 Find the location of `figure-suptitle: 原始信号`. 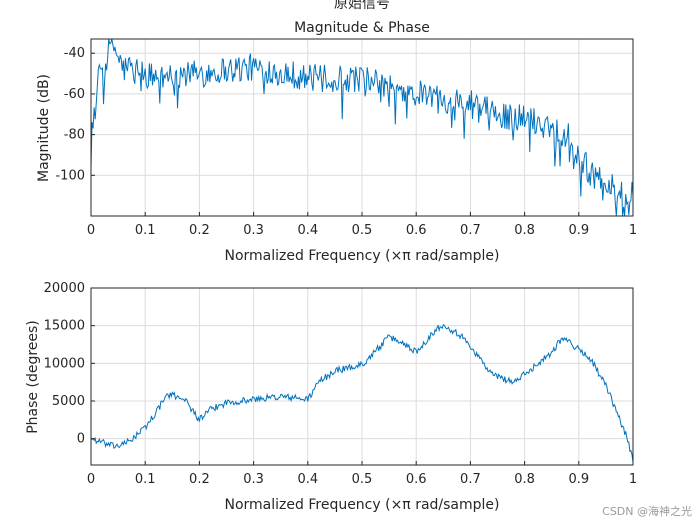

figure-suptitle: 原始信号 is located at coordinates (362, 6).